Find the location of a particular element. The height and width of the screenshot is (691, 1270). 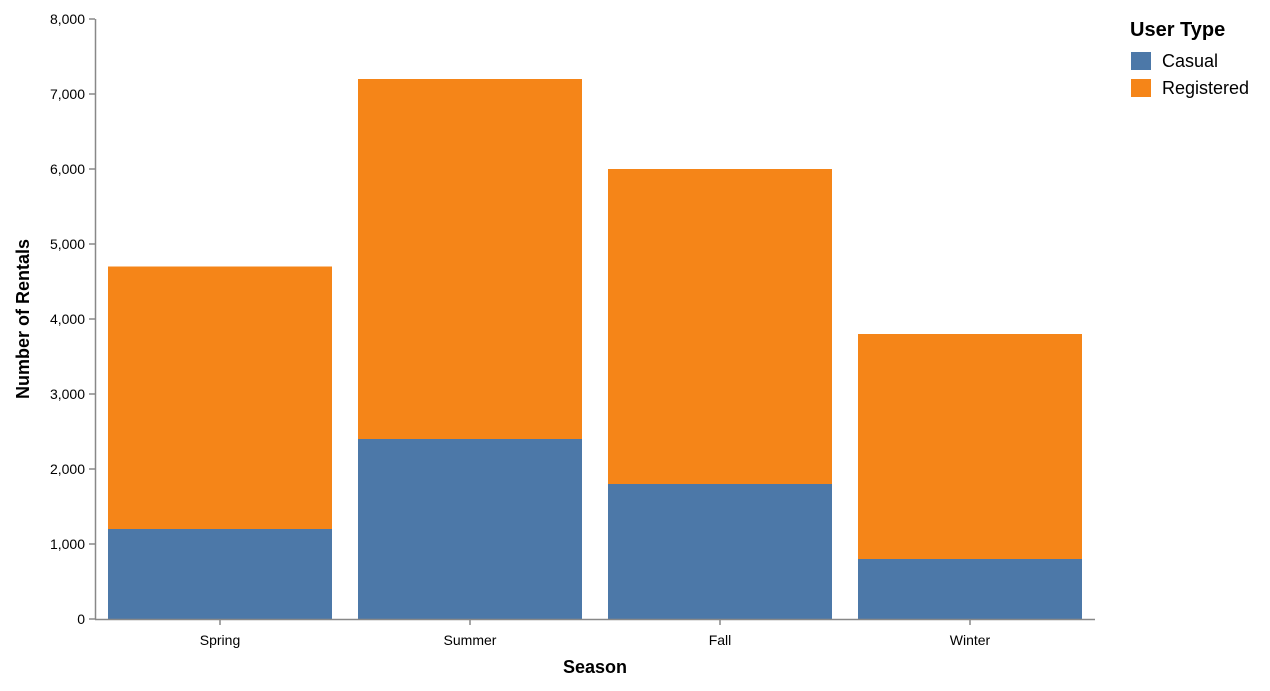

x-axis: Spring Summer Fall Winter is located at coordinates (595, 633).